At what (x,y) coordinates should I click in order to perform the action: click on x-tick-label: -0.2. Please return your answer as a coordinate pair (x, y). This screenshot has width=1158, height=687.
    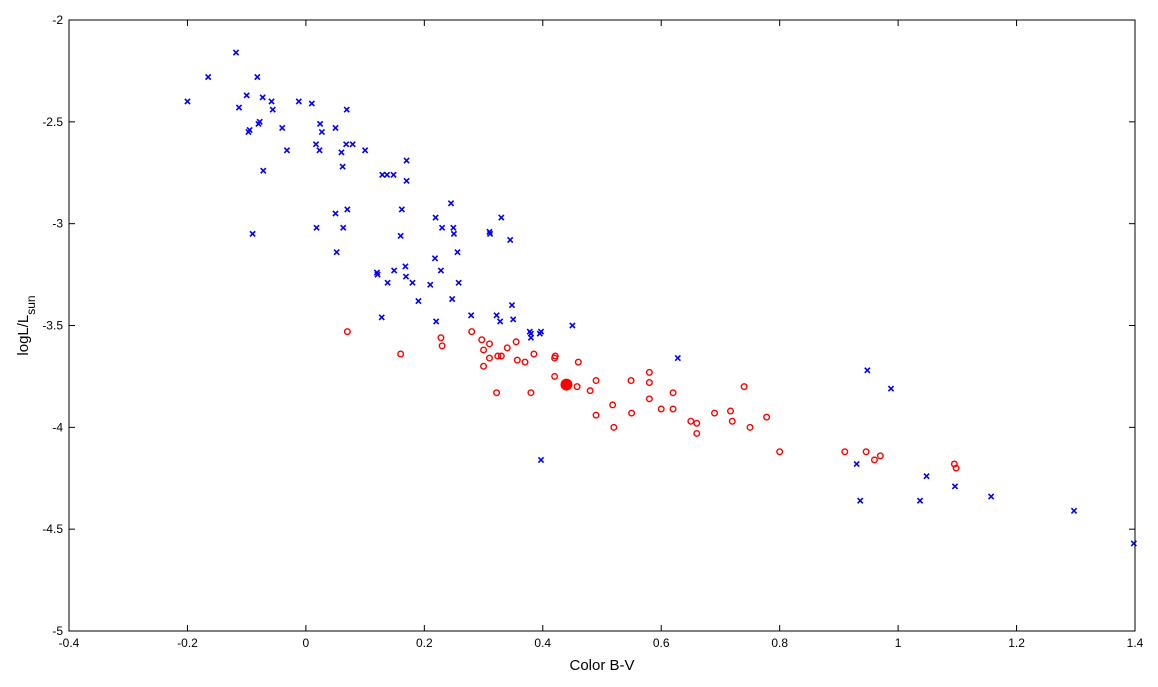
    Looking at the image, I should click on (187, 643).